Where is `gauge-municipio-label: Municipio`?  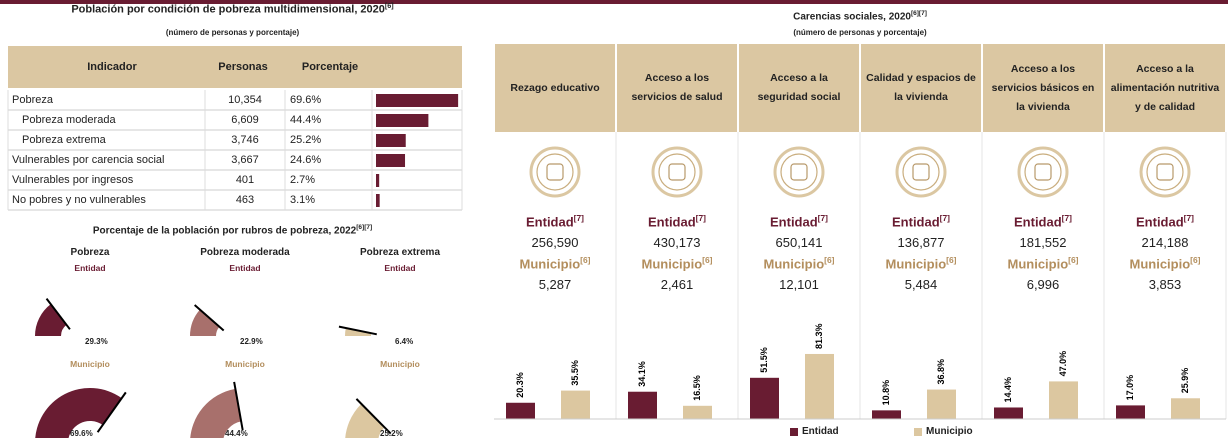 gauge-municipio-label: Municipio is located at coordinates (90, 364).